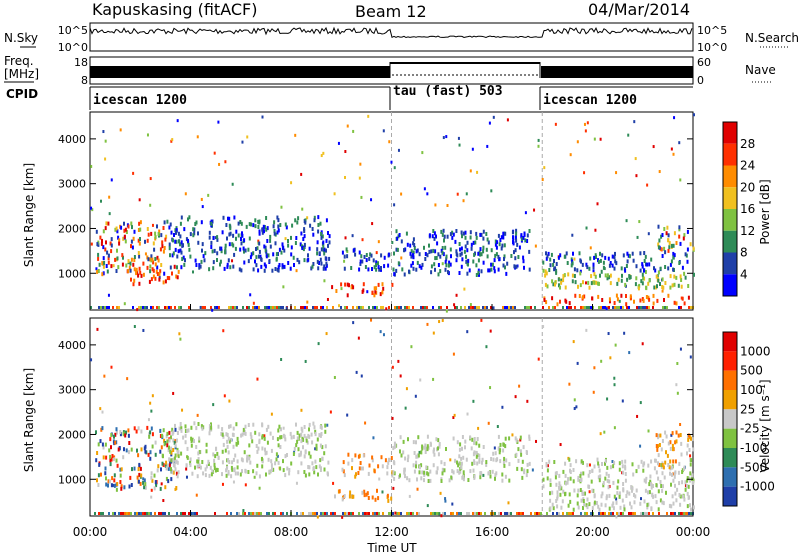 This screenshot has width=800, height=554. Describe the element at coordinates (747, 166) in the screenshot. I see `colorbar-tick: 24` at that location.